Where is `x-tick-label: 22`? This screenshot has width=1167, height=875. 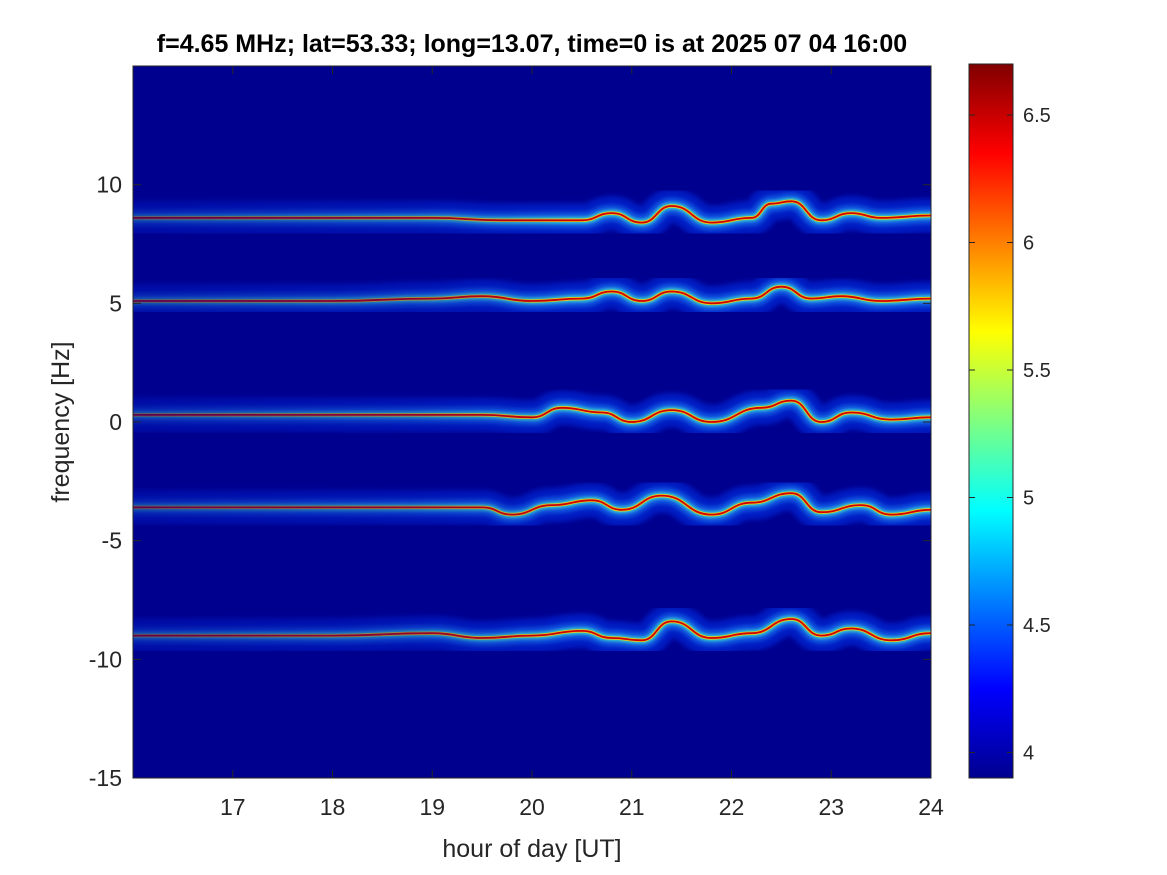 x-tick-label: 22 is located at coordinates (732, 807).